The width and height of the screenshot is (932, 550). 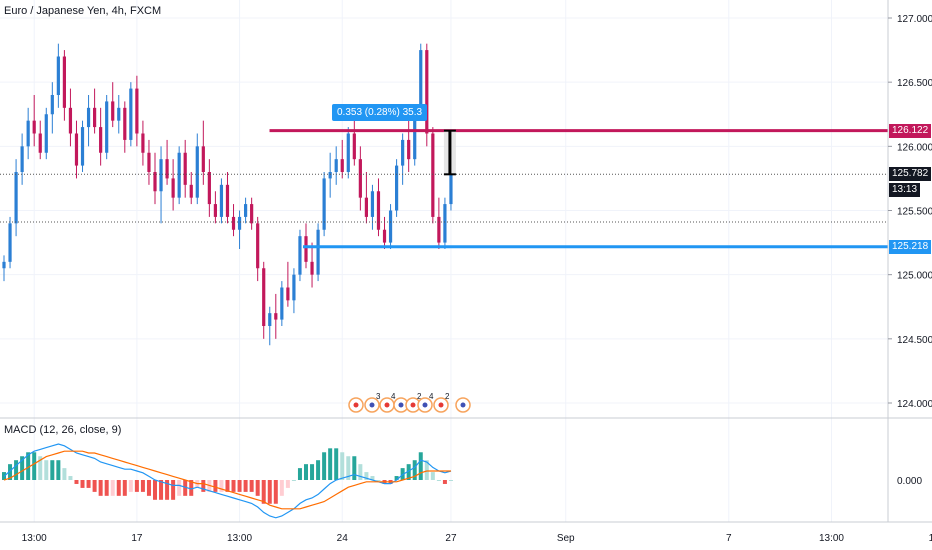 What do you see at coordinates (451, 538) in the screenshot?
I see `x-tick-label: 27` at bounding box center [451, 538].